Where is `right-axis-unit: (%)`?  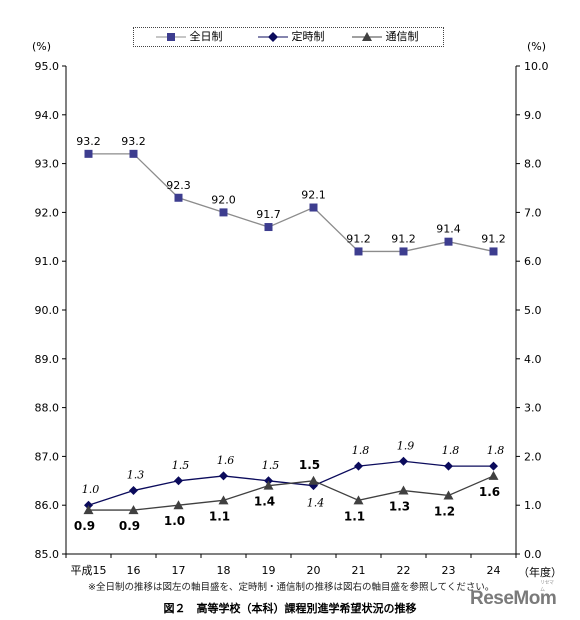
right-axis-unit: (%) is located at coordinates (536, 46).